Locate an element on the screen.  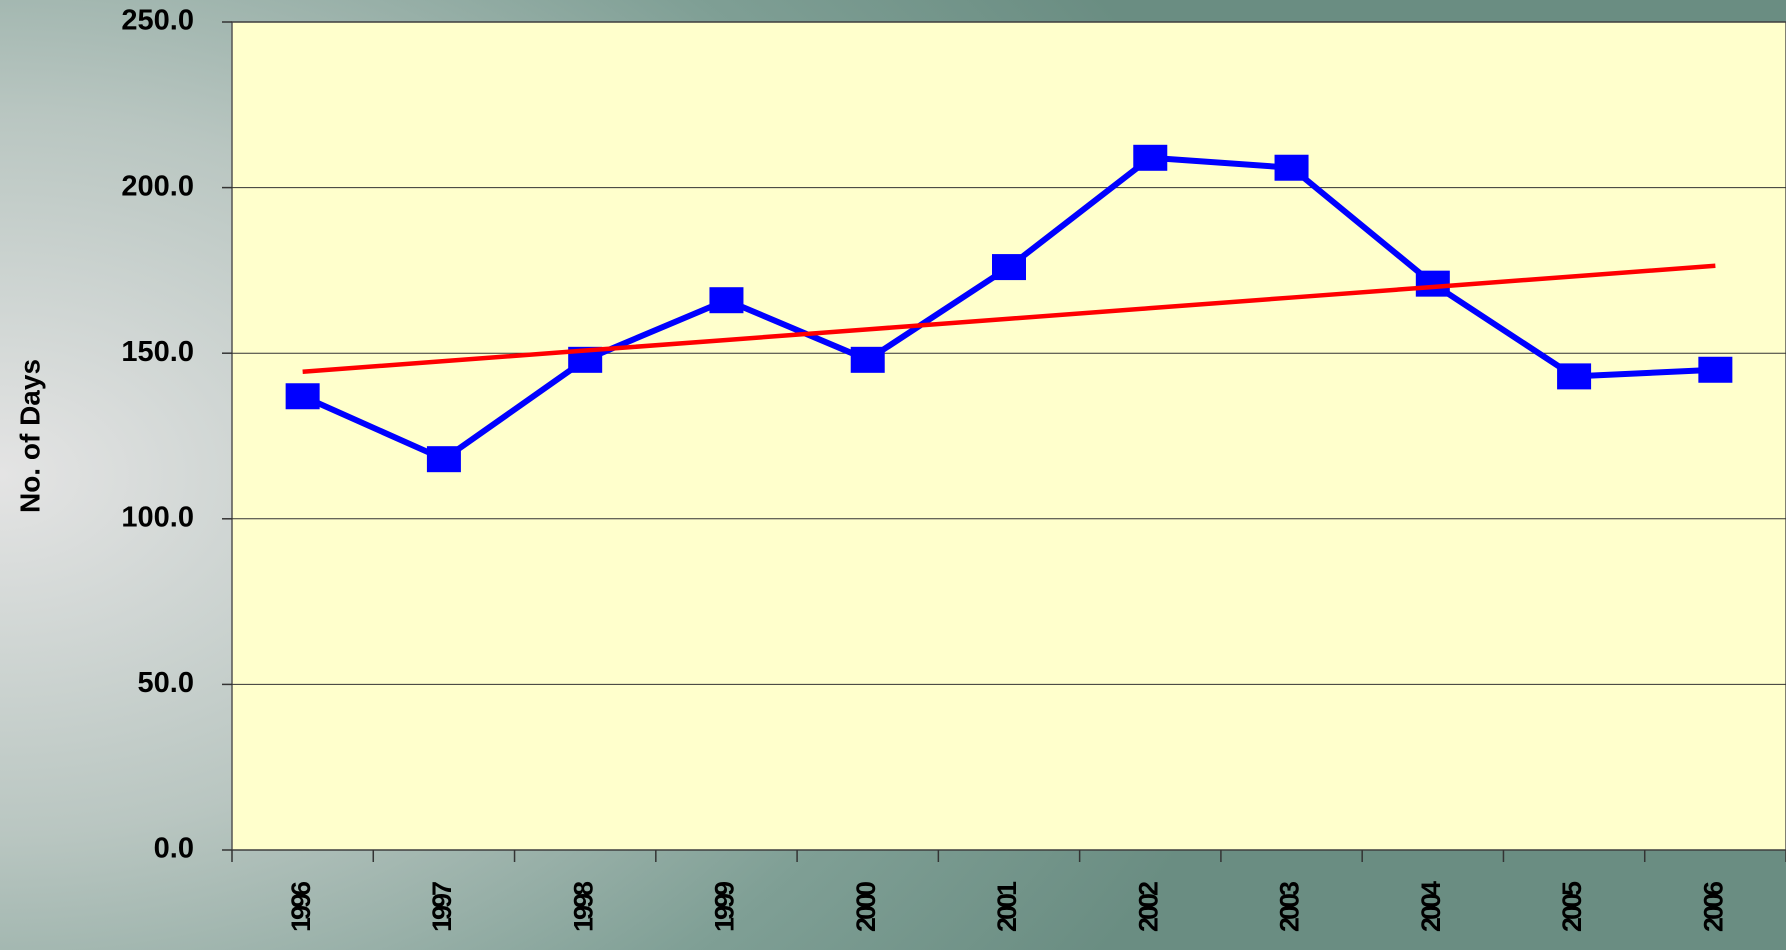
x-tick-label: 1996 is located at coordinates (301, 906).